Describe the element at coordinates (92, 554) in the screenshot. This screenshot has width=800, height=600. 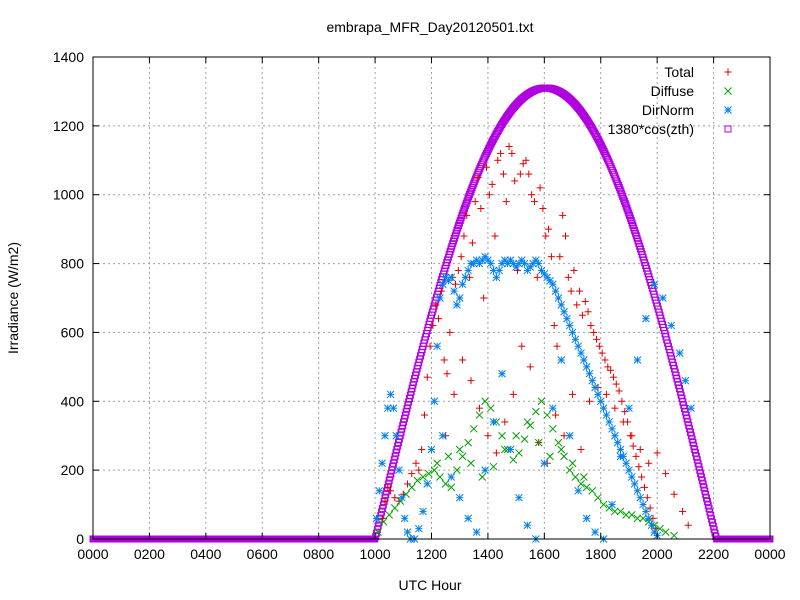
I see `x-tick-label: 0000` at that location.